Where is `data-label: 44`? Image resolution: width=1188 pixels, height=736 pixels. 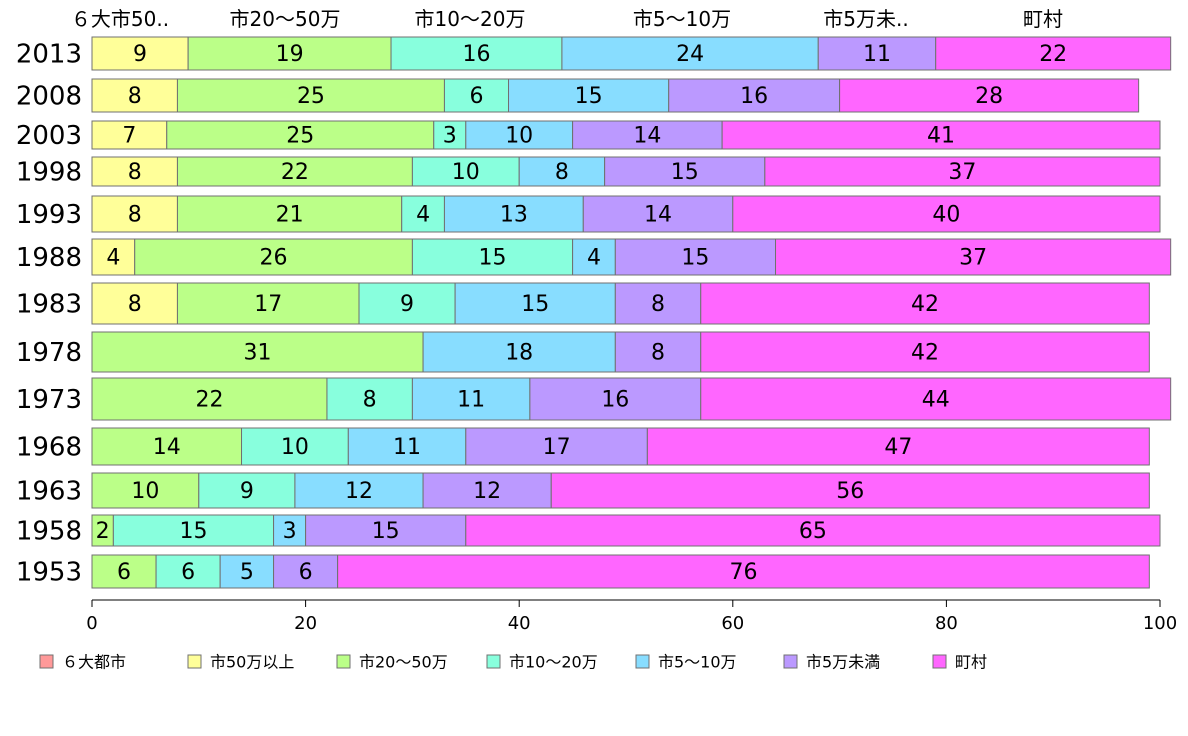
data-label: 44 is located at coordinates (936, 400).